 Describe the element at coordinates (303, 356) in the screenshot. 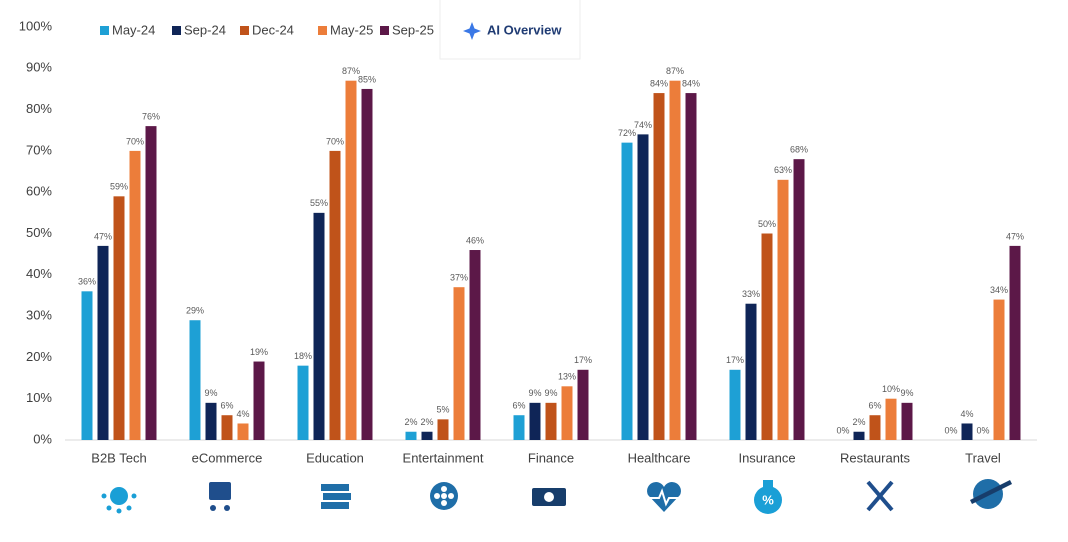

I see `value-label: 18%` at that location.